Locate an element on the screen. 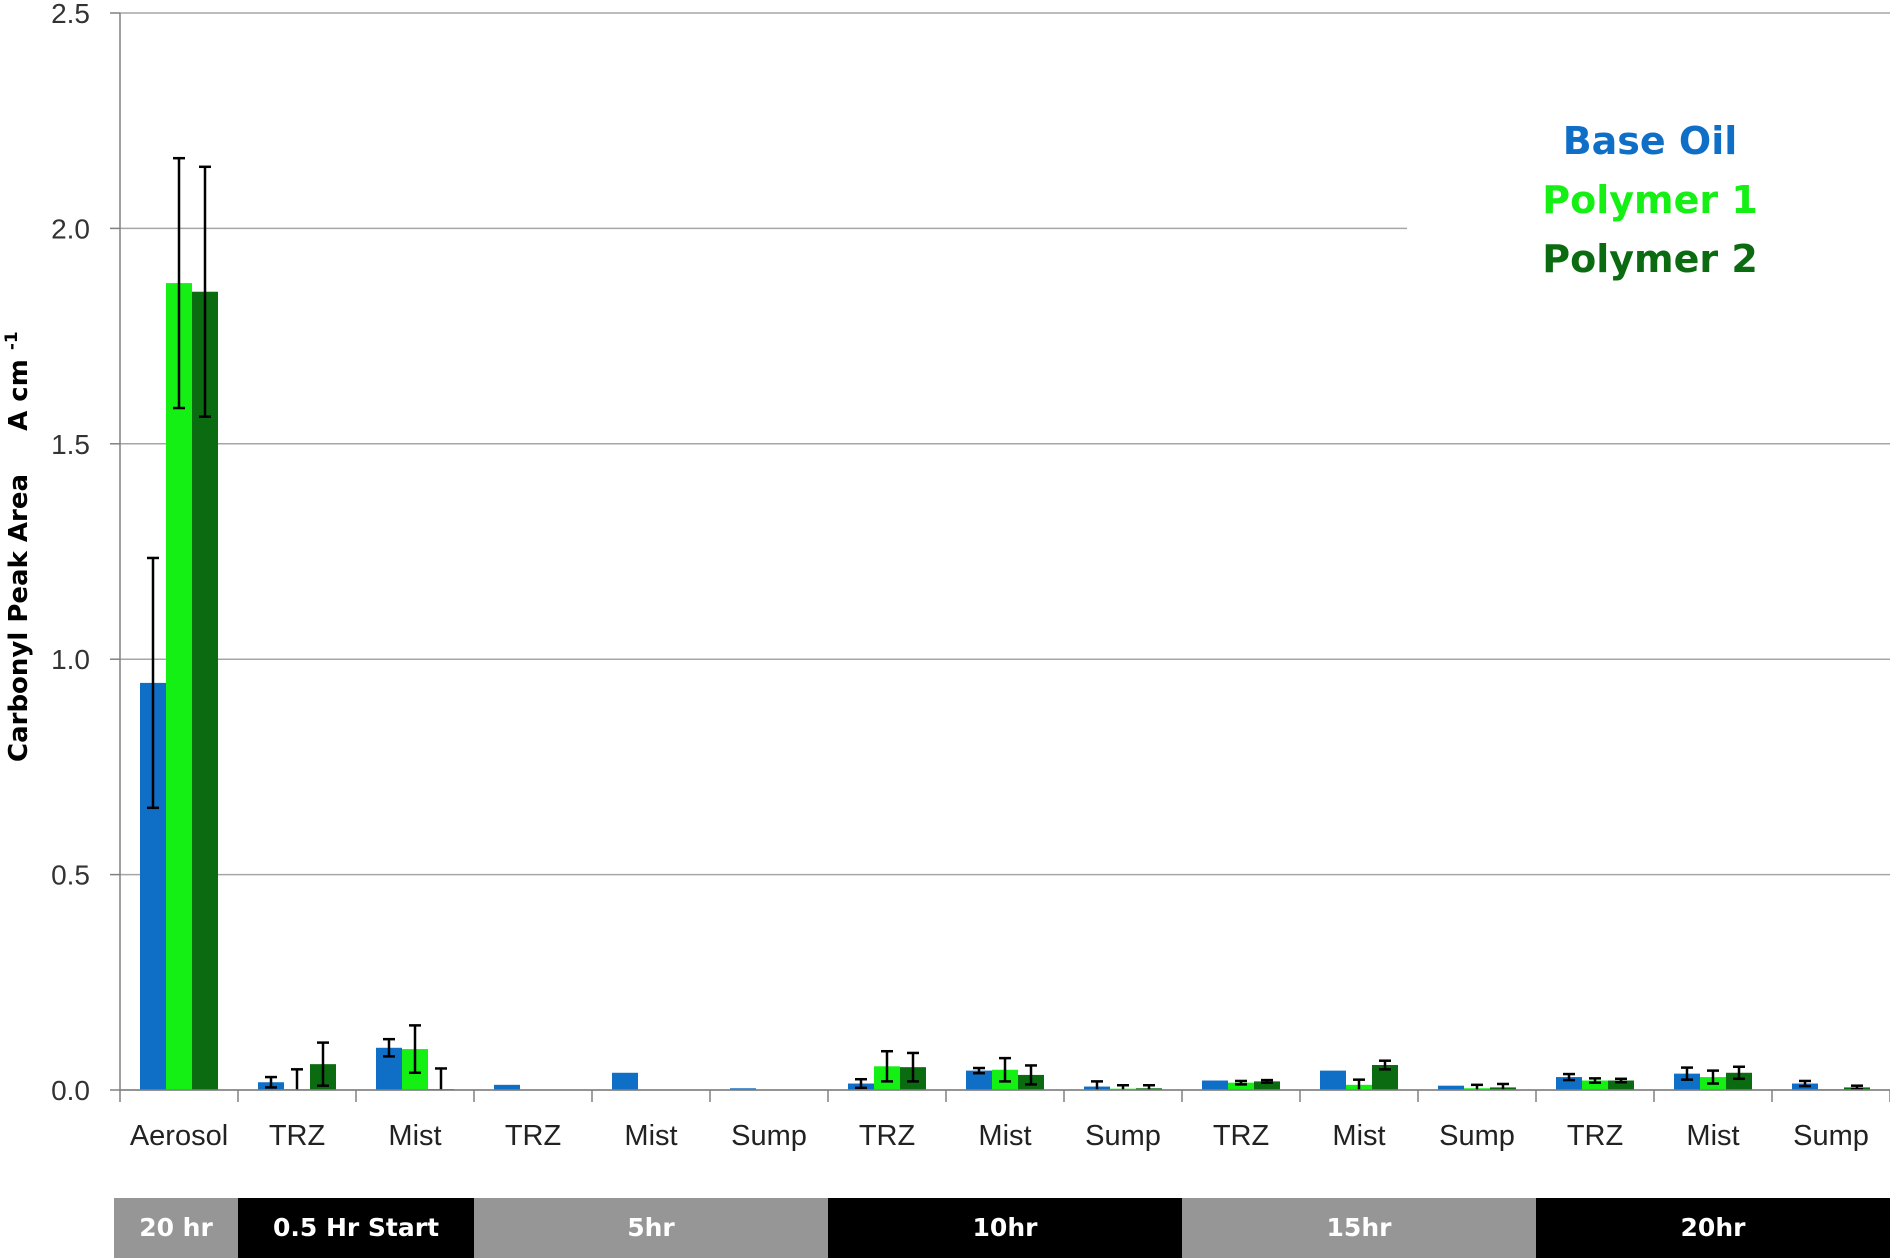 This screenshot has height=1260, width=1890. time-group-band: 10hr is located at coordinates (1005, 1228).